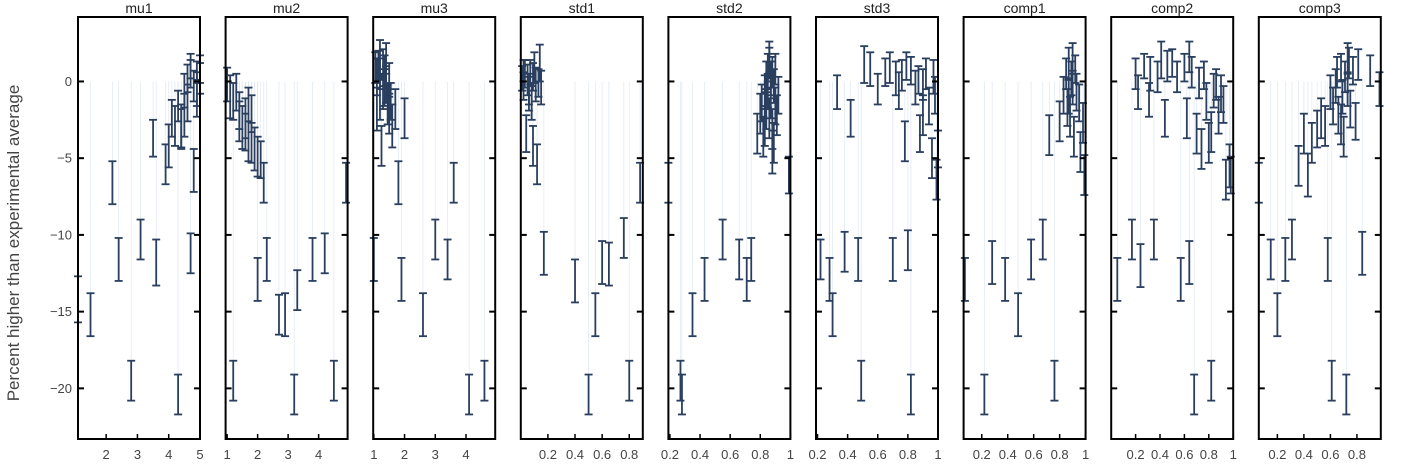 Image resolution: width=1420 pixels, height=472 pixels. I want to click on y-axis-label: Percent higher than experimental average, so click(13, 243).